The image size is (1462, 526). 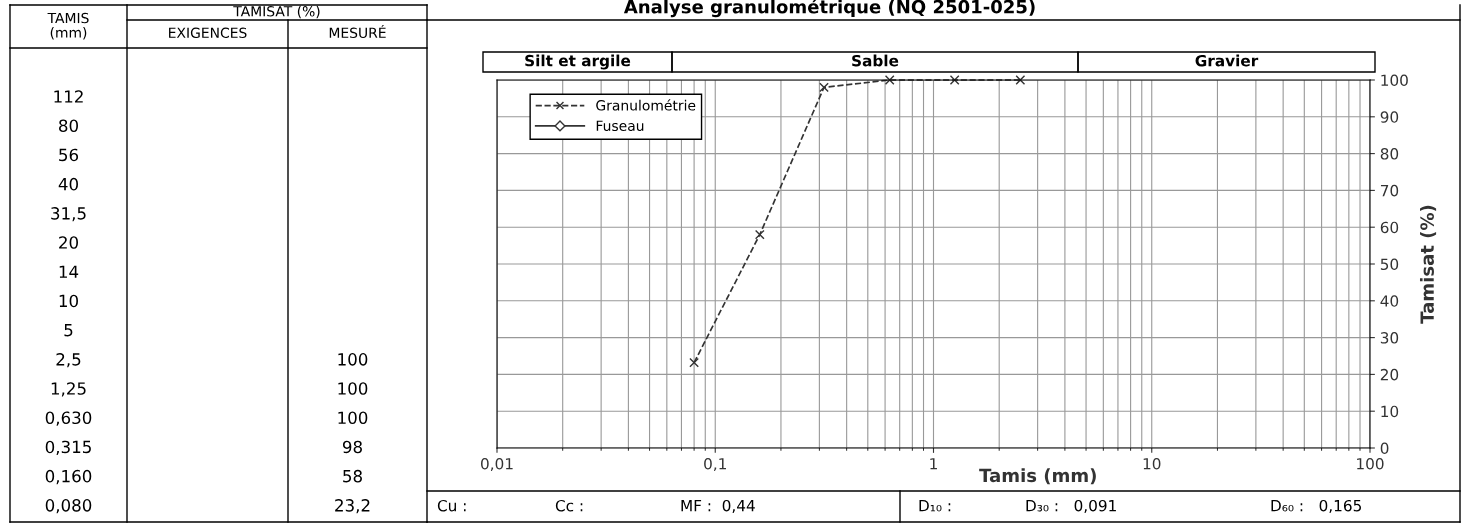 I want to click on text: EXIGENCES, so click(x=208, y=33).